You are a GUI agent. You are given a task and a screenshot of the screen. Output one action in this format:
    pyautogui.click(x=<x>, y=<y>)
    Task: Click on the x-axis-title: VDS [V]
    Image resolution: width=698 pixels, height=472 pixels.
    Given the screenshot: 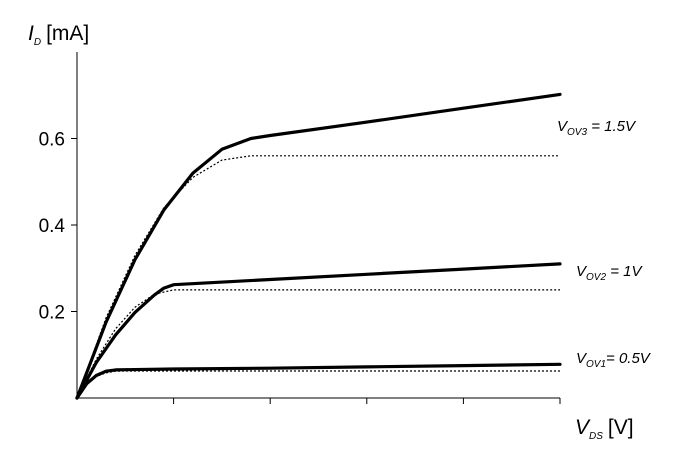 What is the action you would take?
    pyautogui.click(x=604, y=429)
    